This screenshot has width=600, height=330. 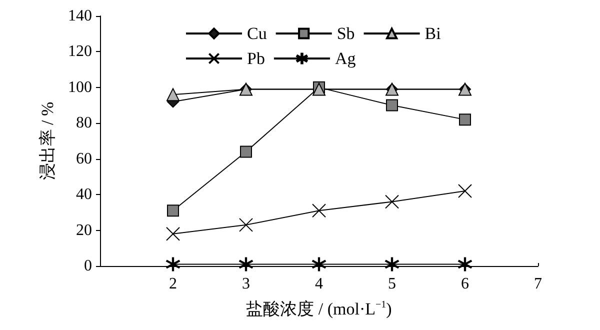 What do you see at coordinates (84, 195) in the screenshot?
I see `y-tick-label: 40` at bounding box center [84, 195].